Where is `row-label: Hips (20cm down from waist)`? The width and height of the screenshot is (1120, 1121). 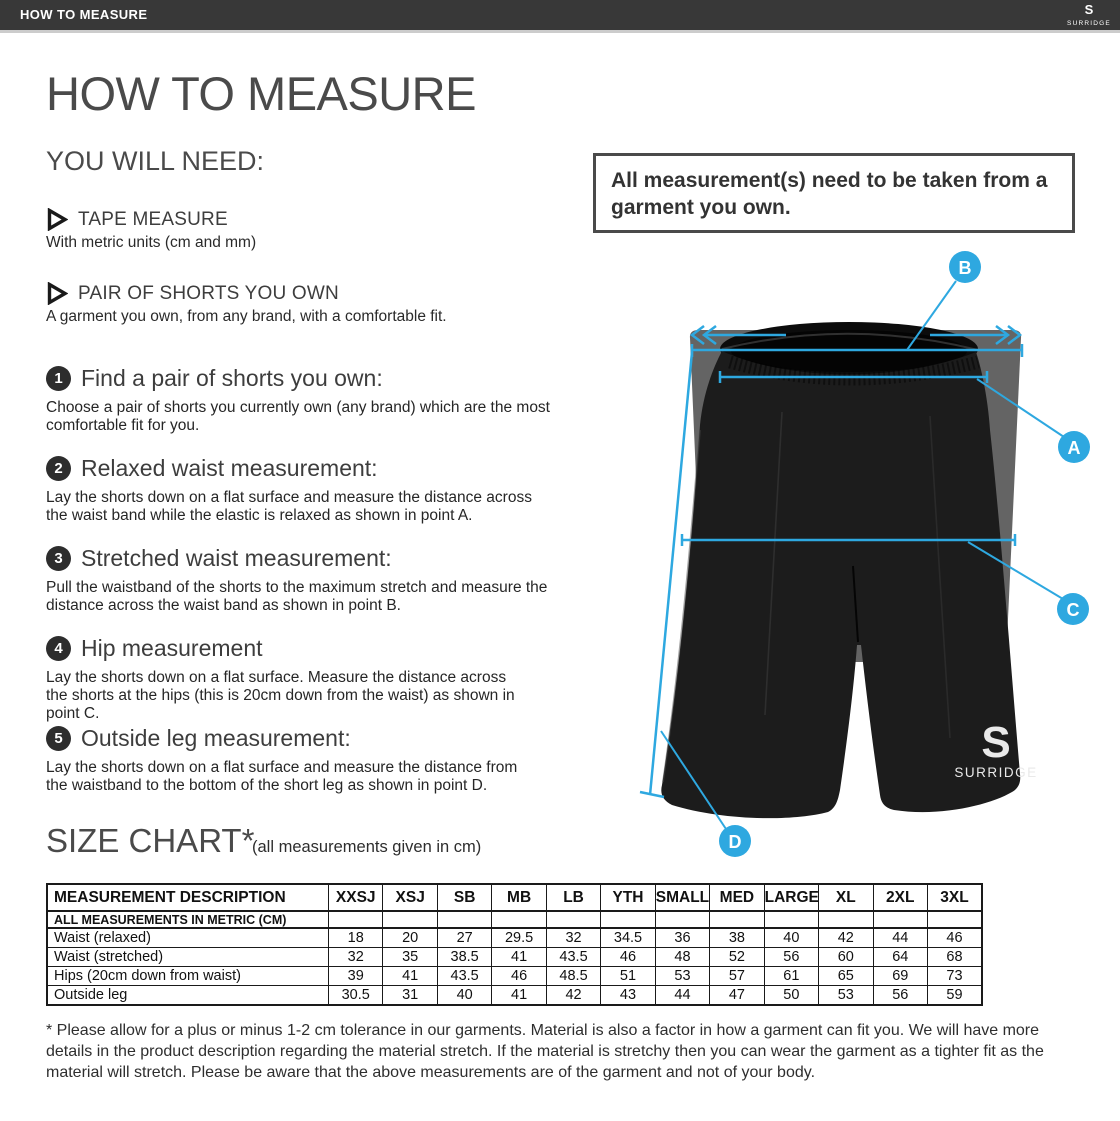 row-label: Hips (20cm down from waist) is located at coordinates (187, 976).